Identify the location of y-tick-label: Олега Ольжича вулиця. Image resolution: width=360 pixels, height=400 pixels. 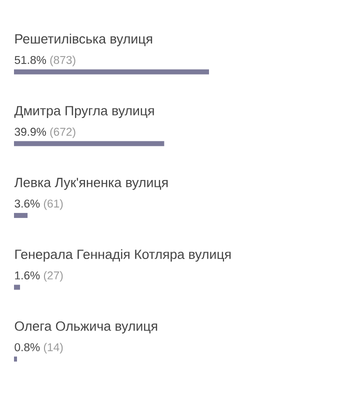
(86, 327).